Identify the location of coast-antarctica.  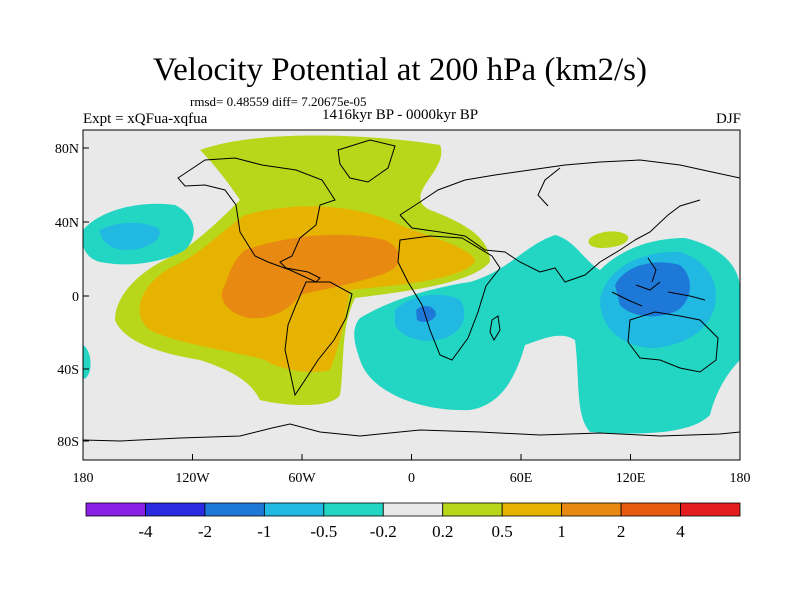
(411, 432).